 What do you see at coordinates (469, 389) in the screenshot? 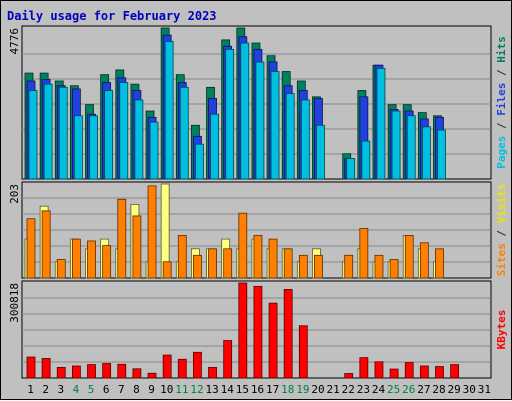
I see `x-tick-label-day-30: 30` at bounding box center [469, 389].